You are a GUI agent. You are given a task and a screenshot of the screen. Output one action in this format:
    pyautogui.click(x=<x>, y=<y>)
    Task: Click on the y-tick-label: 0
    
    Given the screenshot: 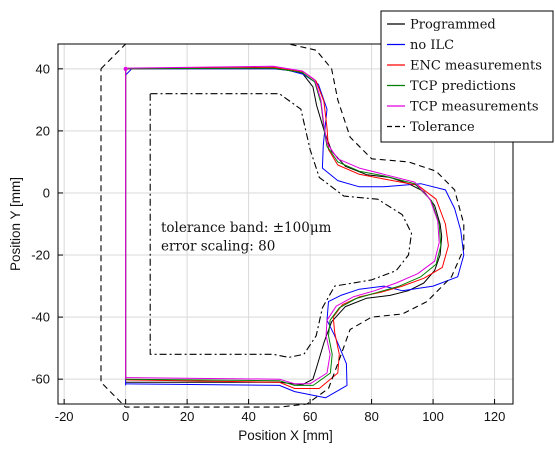 What is the action you would take?
    pyautogui.click(x=46, y=192)
    